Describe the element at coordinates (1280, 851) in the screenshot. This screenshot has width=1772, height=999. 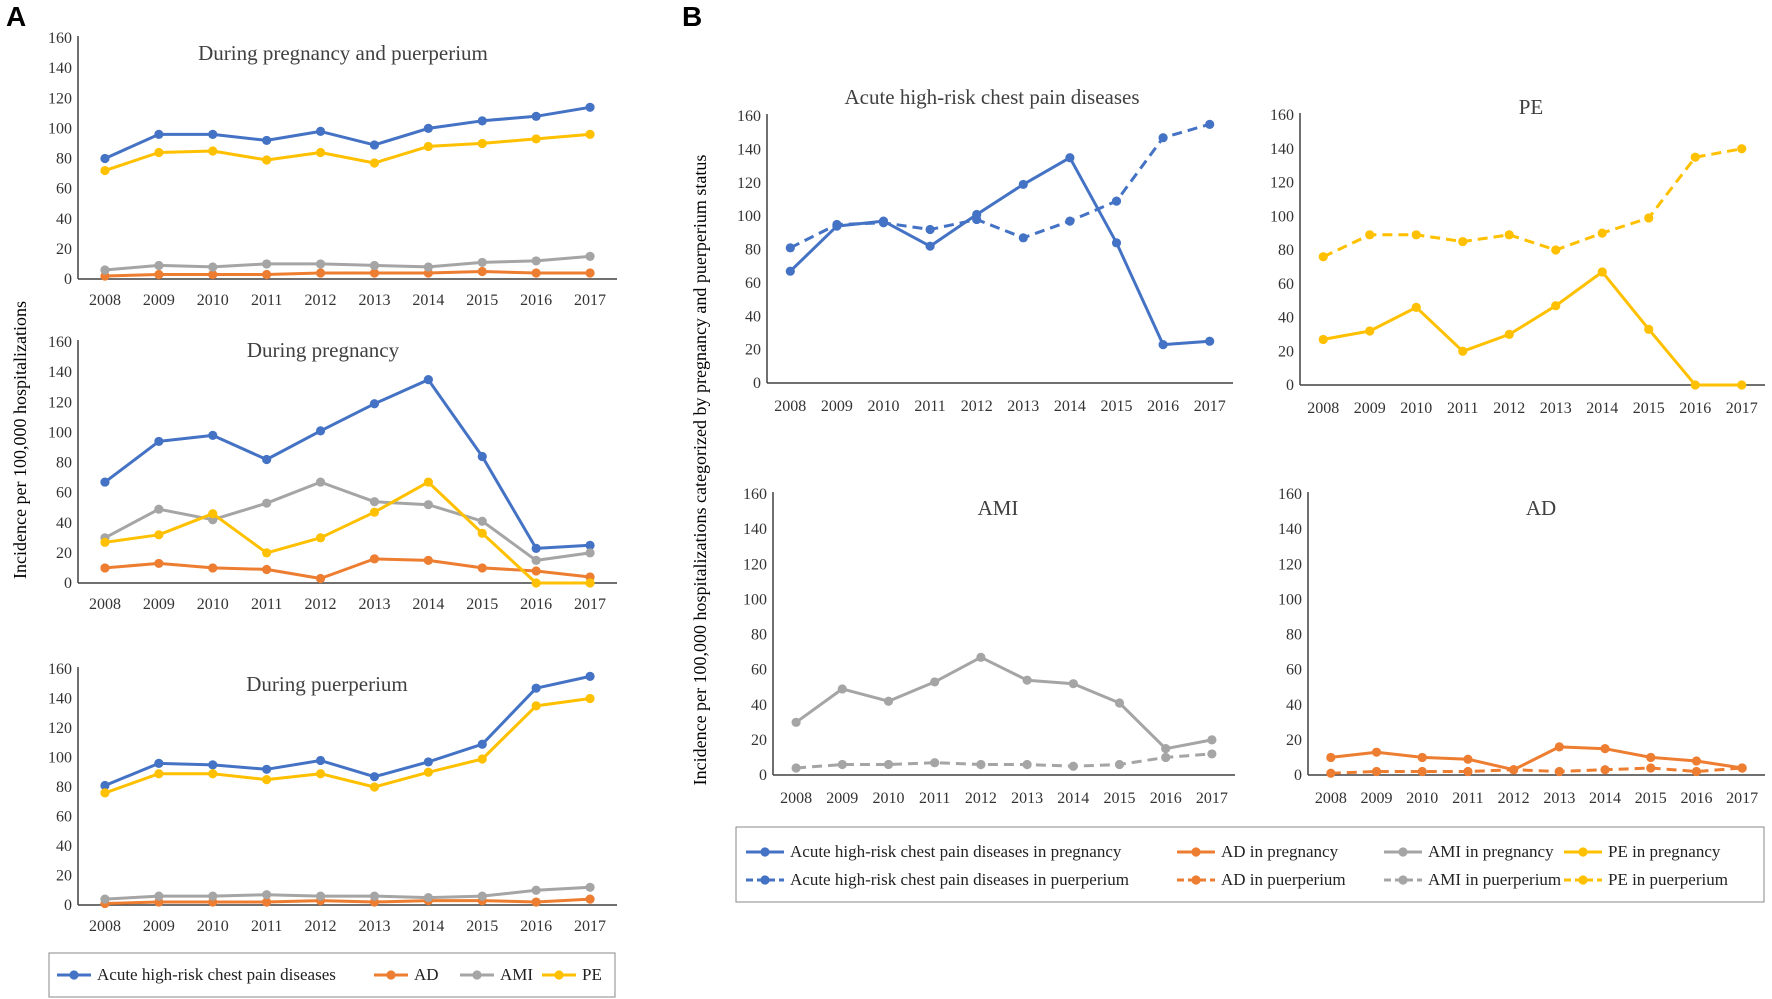
I see `legend-label: AD in pregnancy` at that location.